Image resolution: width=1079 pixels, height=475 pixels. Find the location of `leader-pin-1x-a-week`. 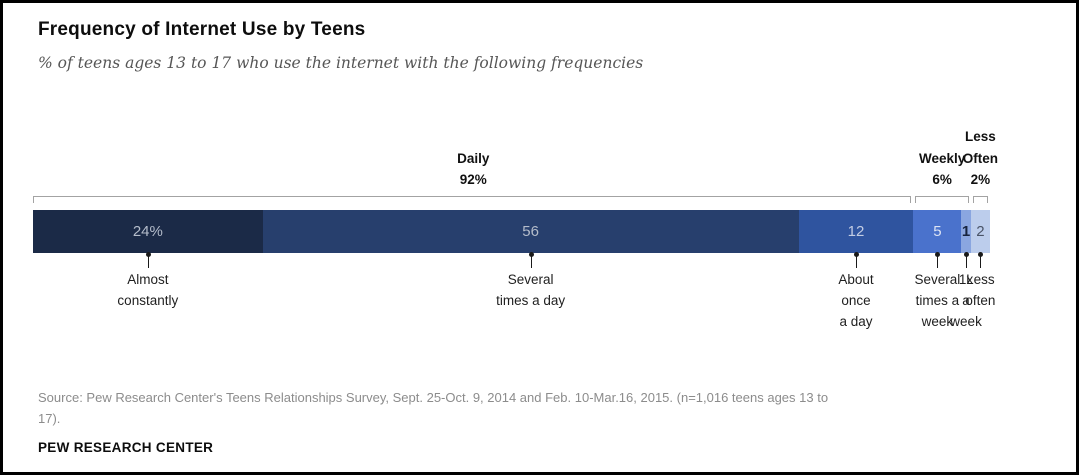

leader-pin-1x-a-week is located at coordinates (966, 260).